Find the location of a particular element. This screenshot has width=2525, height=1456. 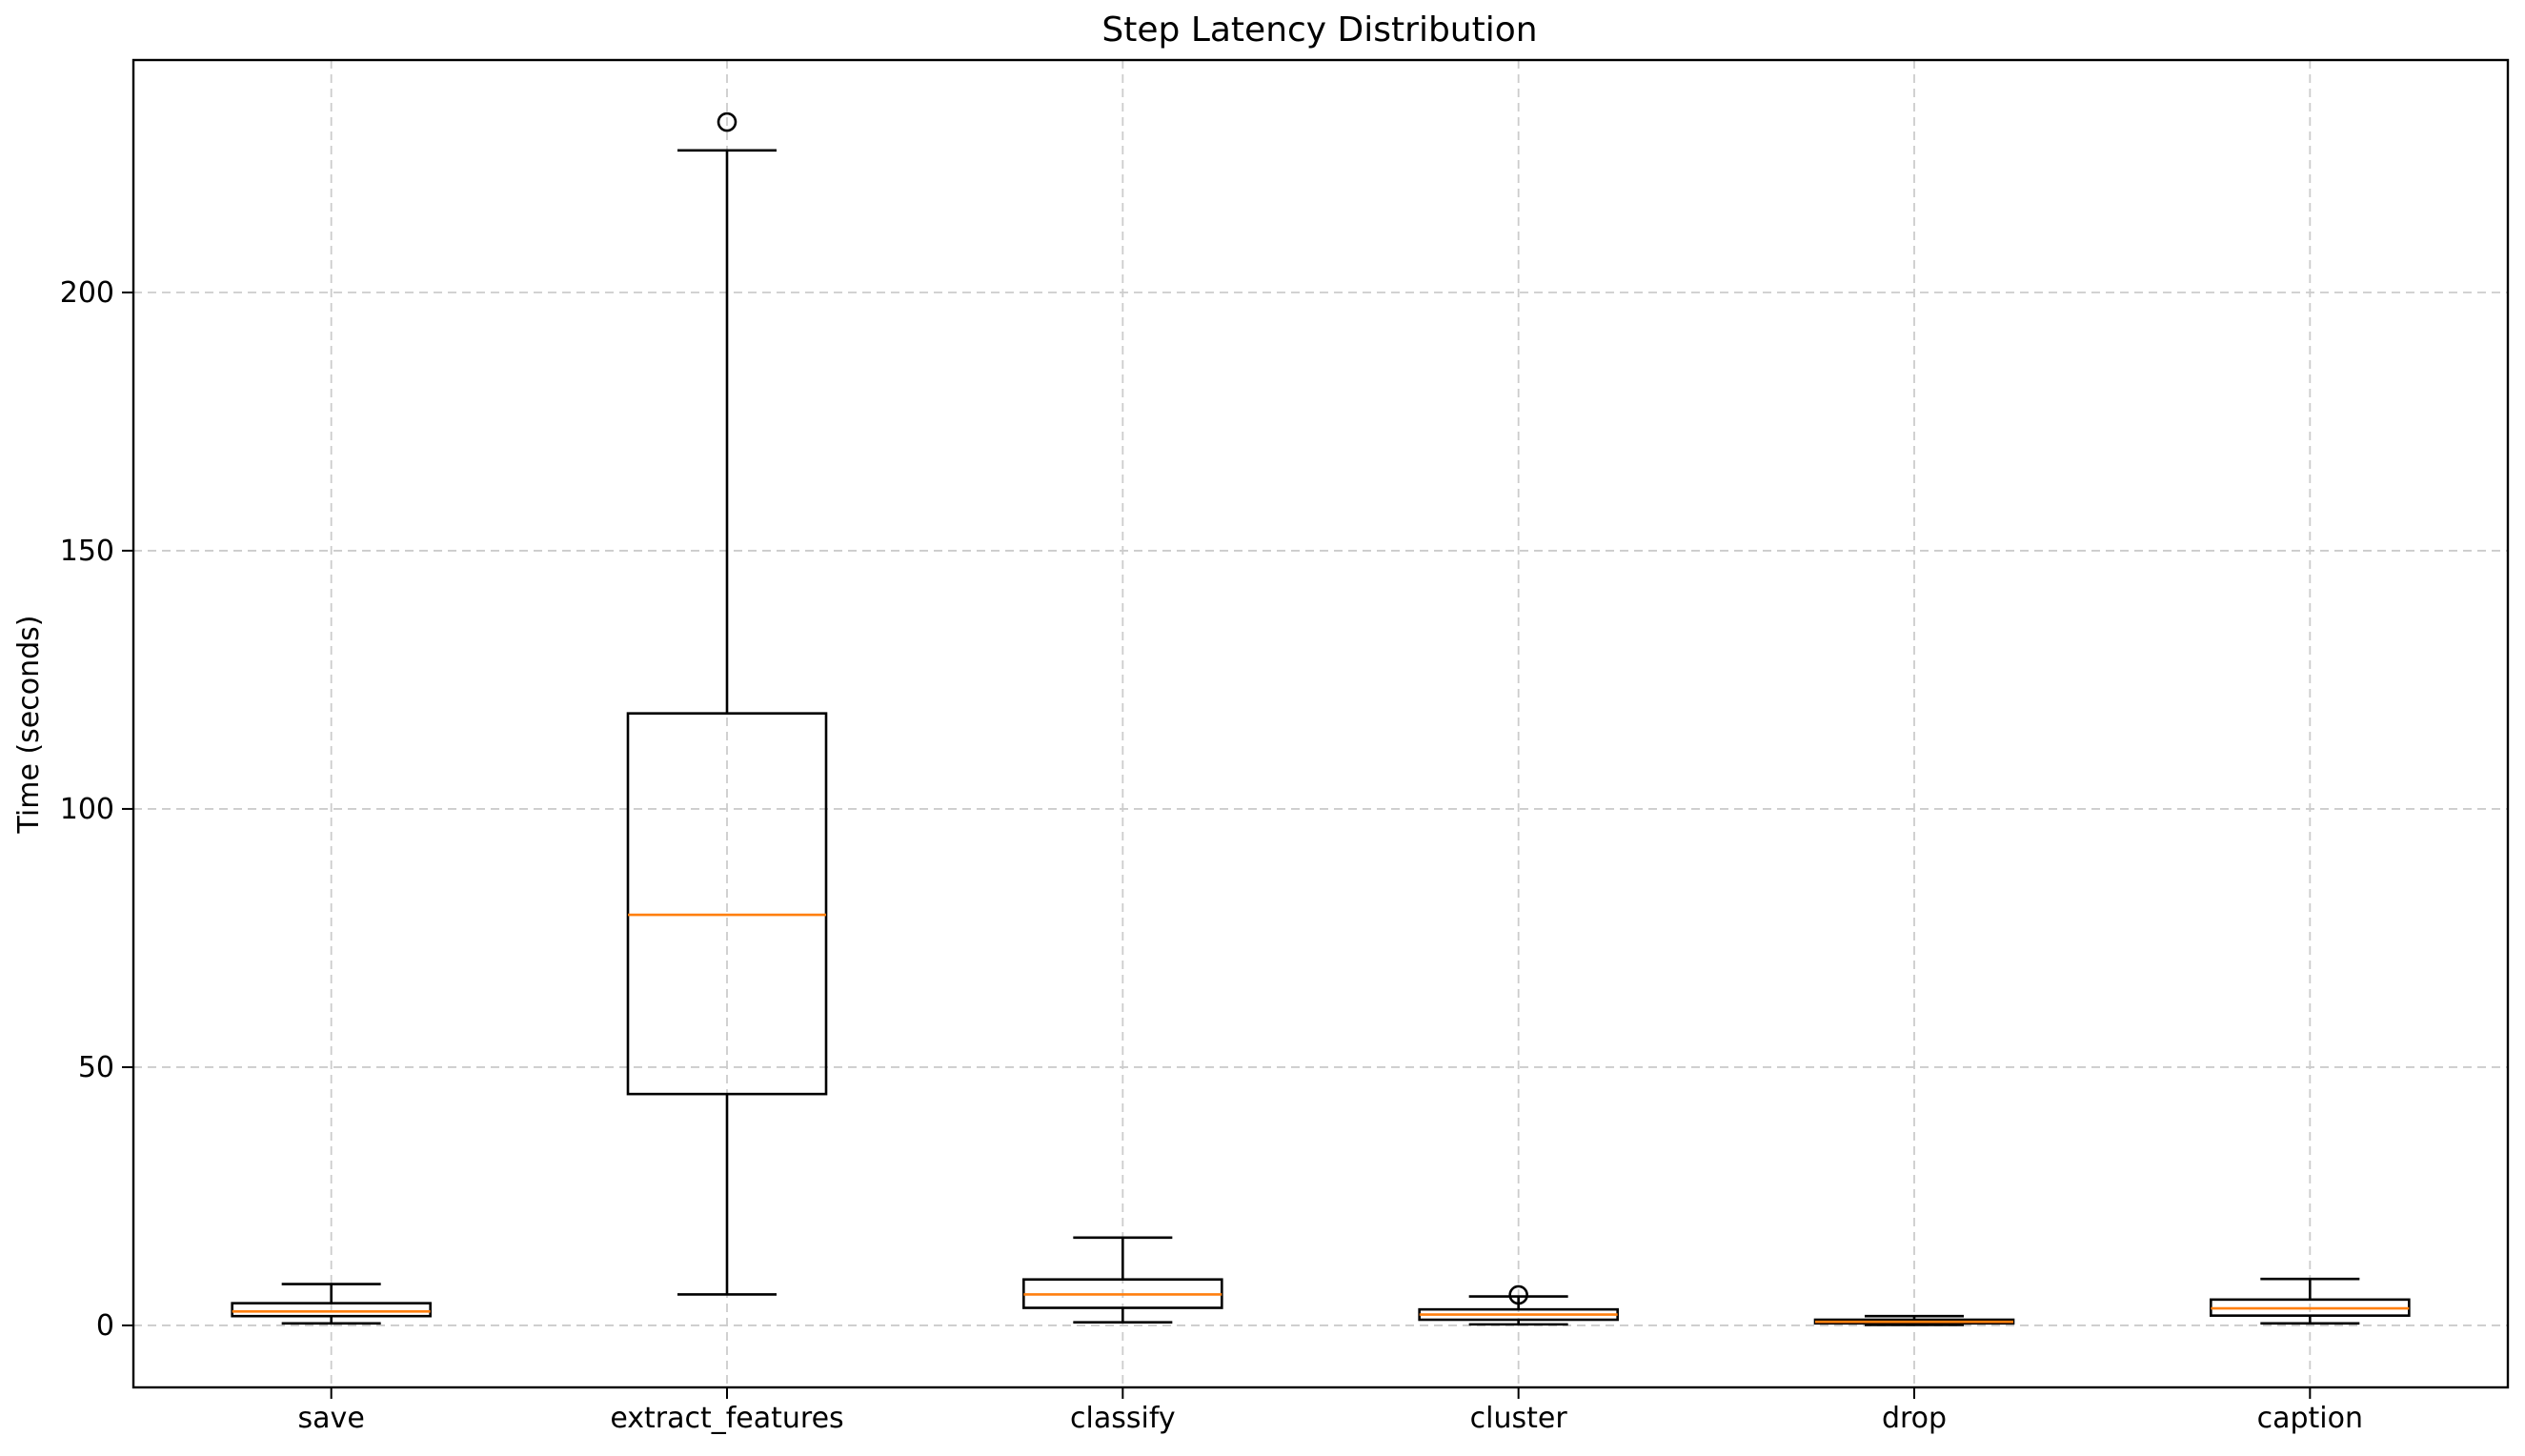

y-tick-label: 100 is located at coordinates (87, 809).